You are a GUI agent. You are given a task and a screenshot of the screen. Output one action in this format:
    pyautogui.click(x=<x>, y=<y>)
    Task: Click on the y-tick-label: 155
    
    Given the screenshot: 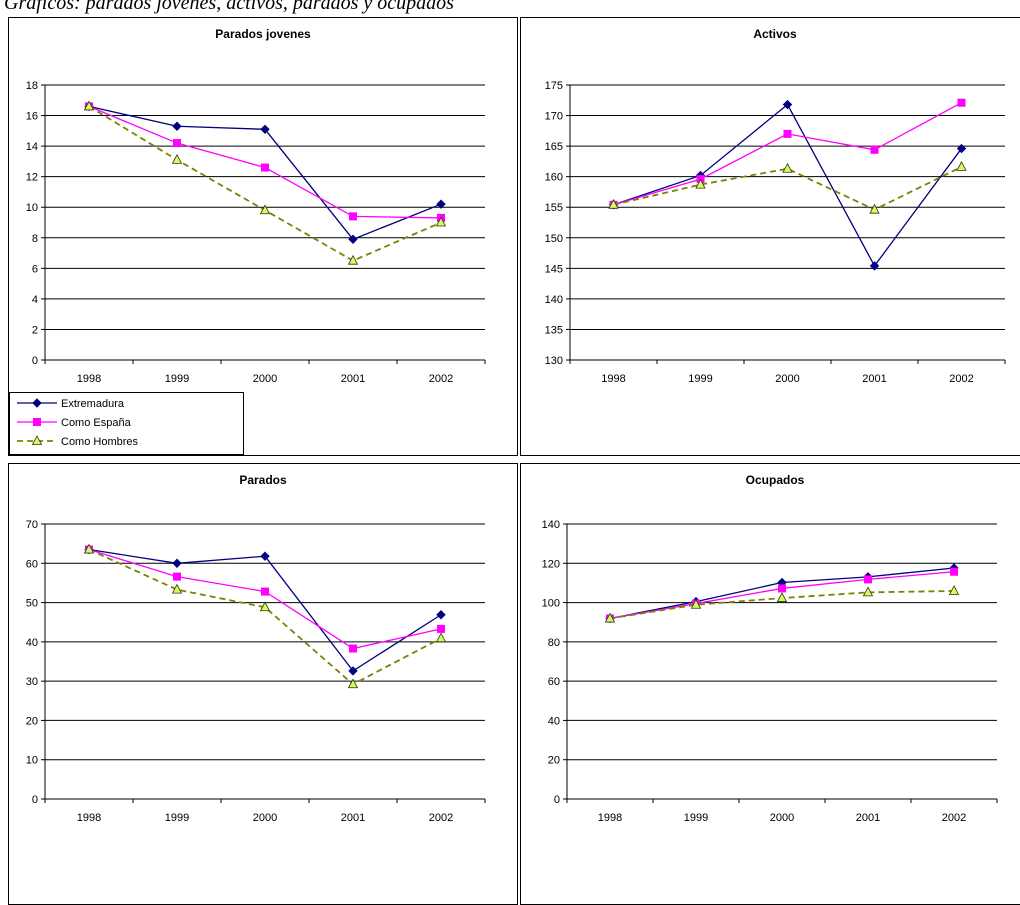 What is the action you would take?
    pyautogui.click(x=554, y=208)
    